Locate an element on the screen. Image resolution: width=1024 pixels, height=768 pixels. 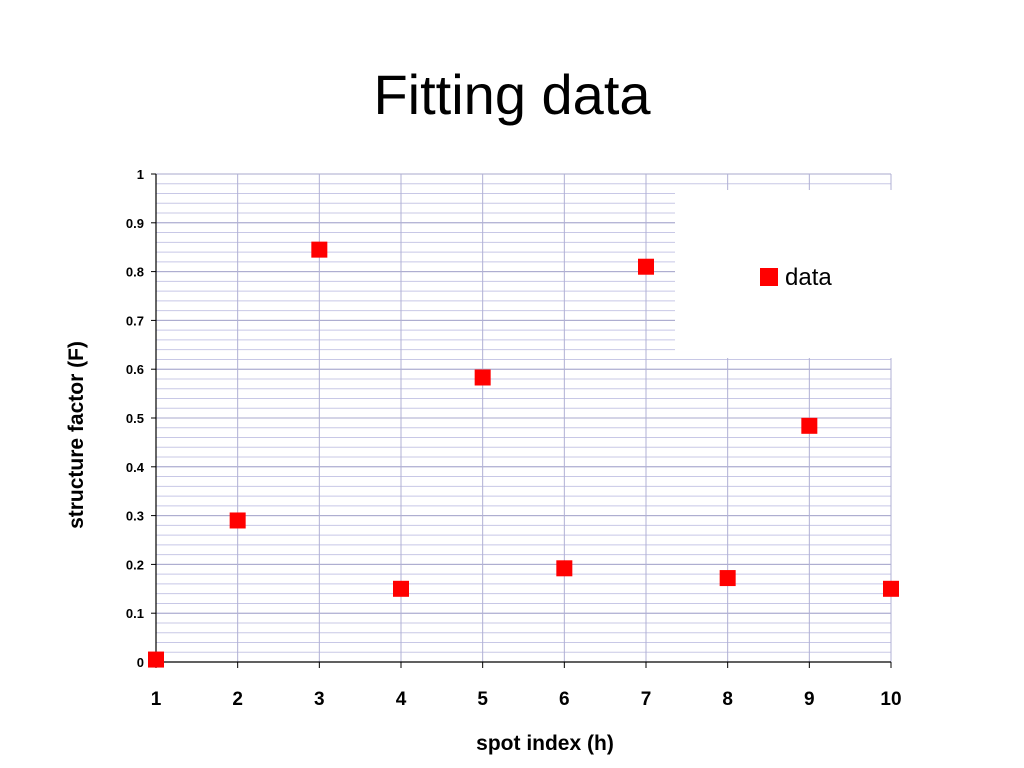
x-tick-label: 1 is located at coordinates (156, 699).